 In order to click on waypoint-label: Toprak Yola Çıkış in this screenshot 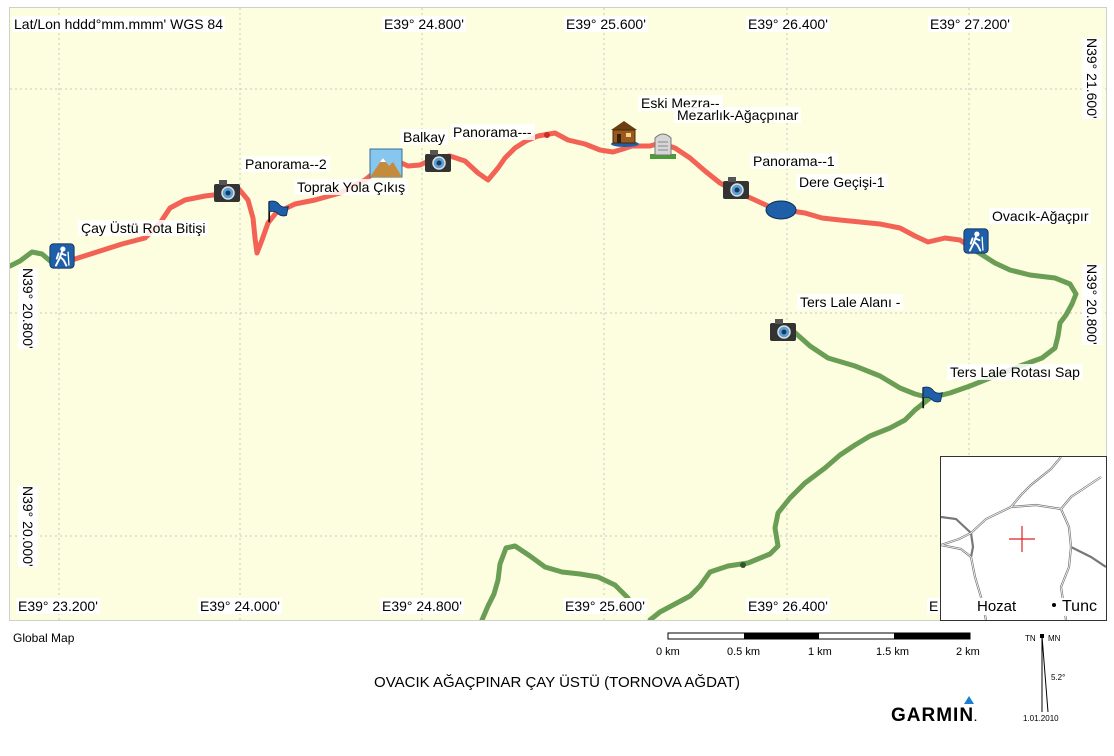, I will do `click(351, 187)`.